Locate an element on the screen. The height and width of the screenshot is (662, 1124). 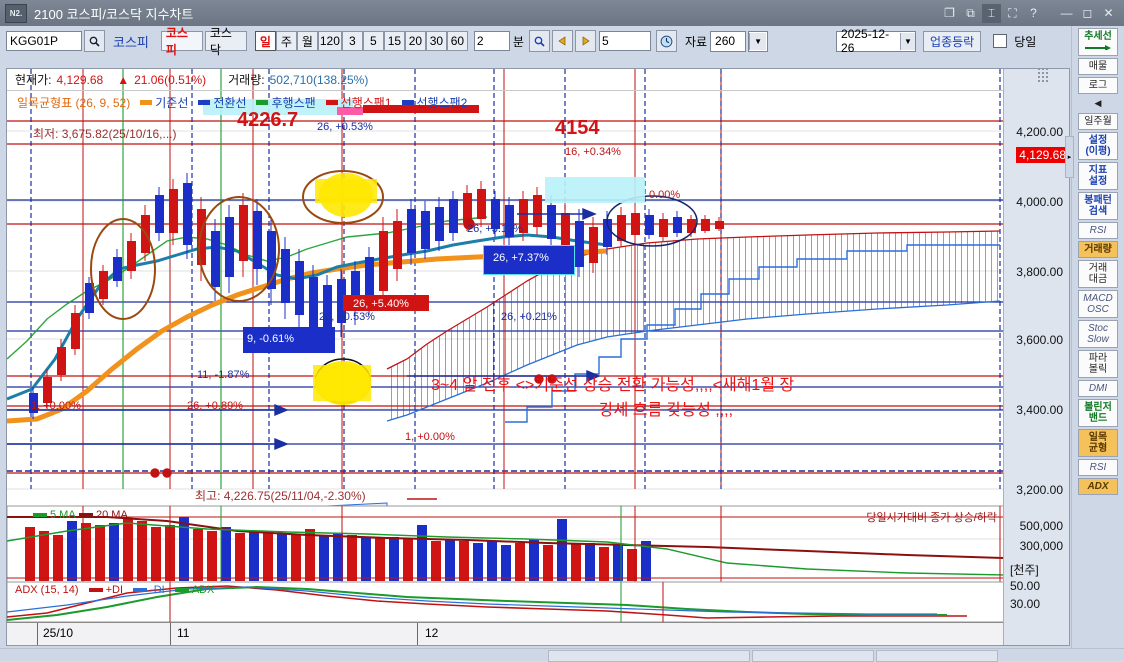
symbol-code-input is located at coordinates (44, 41).